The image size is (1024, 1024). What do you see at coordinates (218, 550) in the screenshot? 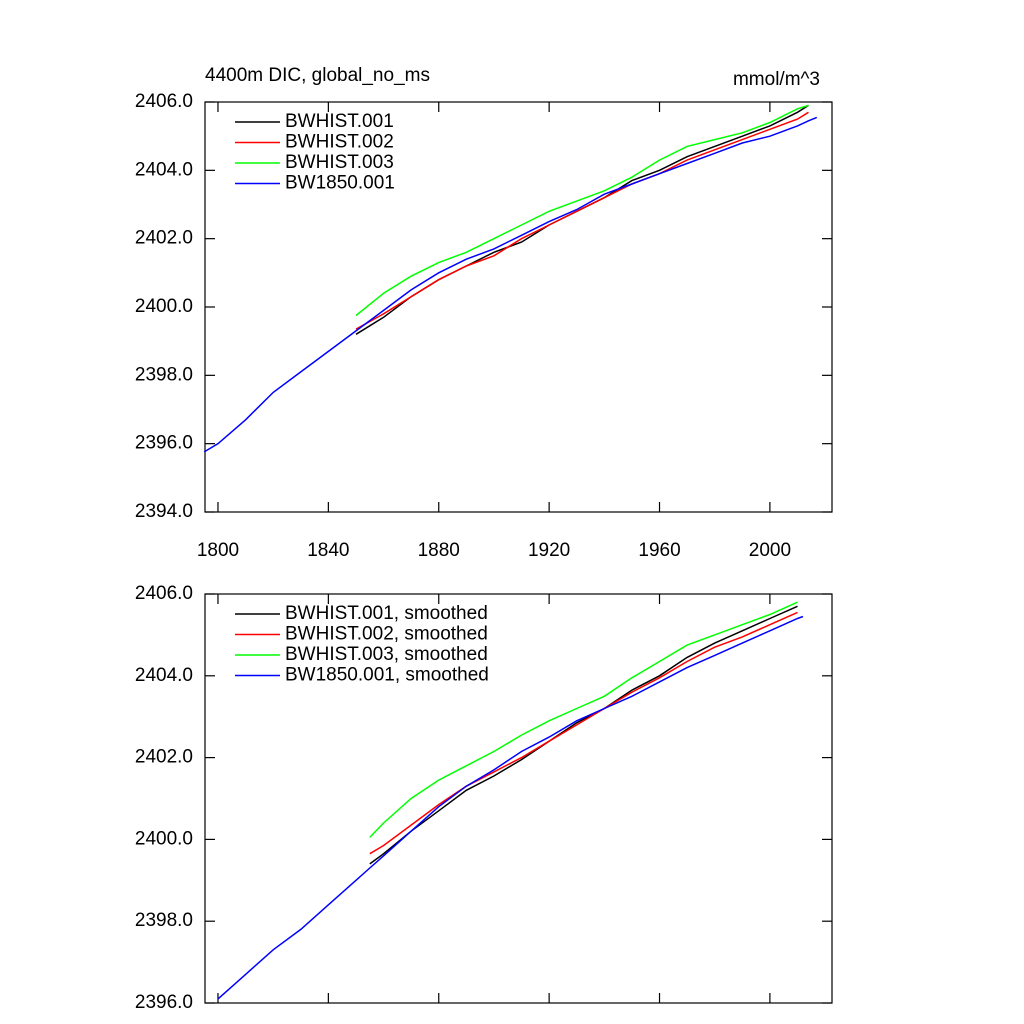
I see `x-tick-label: 1800` at bounding box center [218, 550].